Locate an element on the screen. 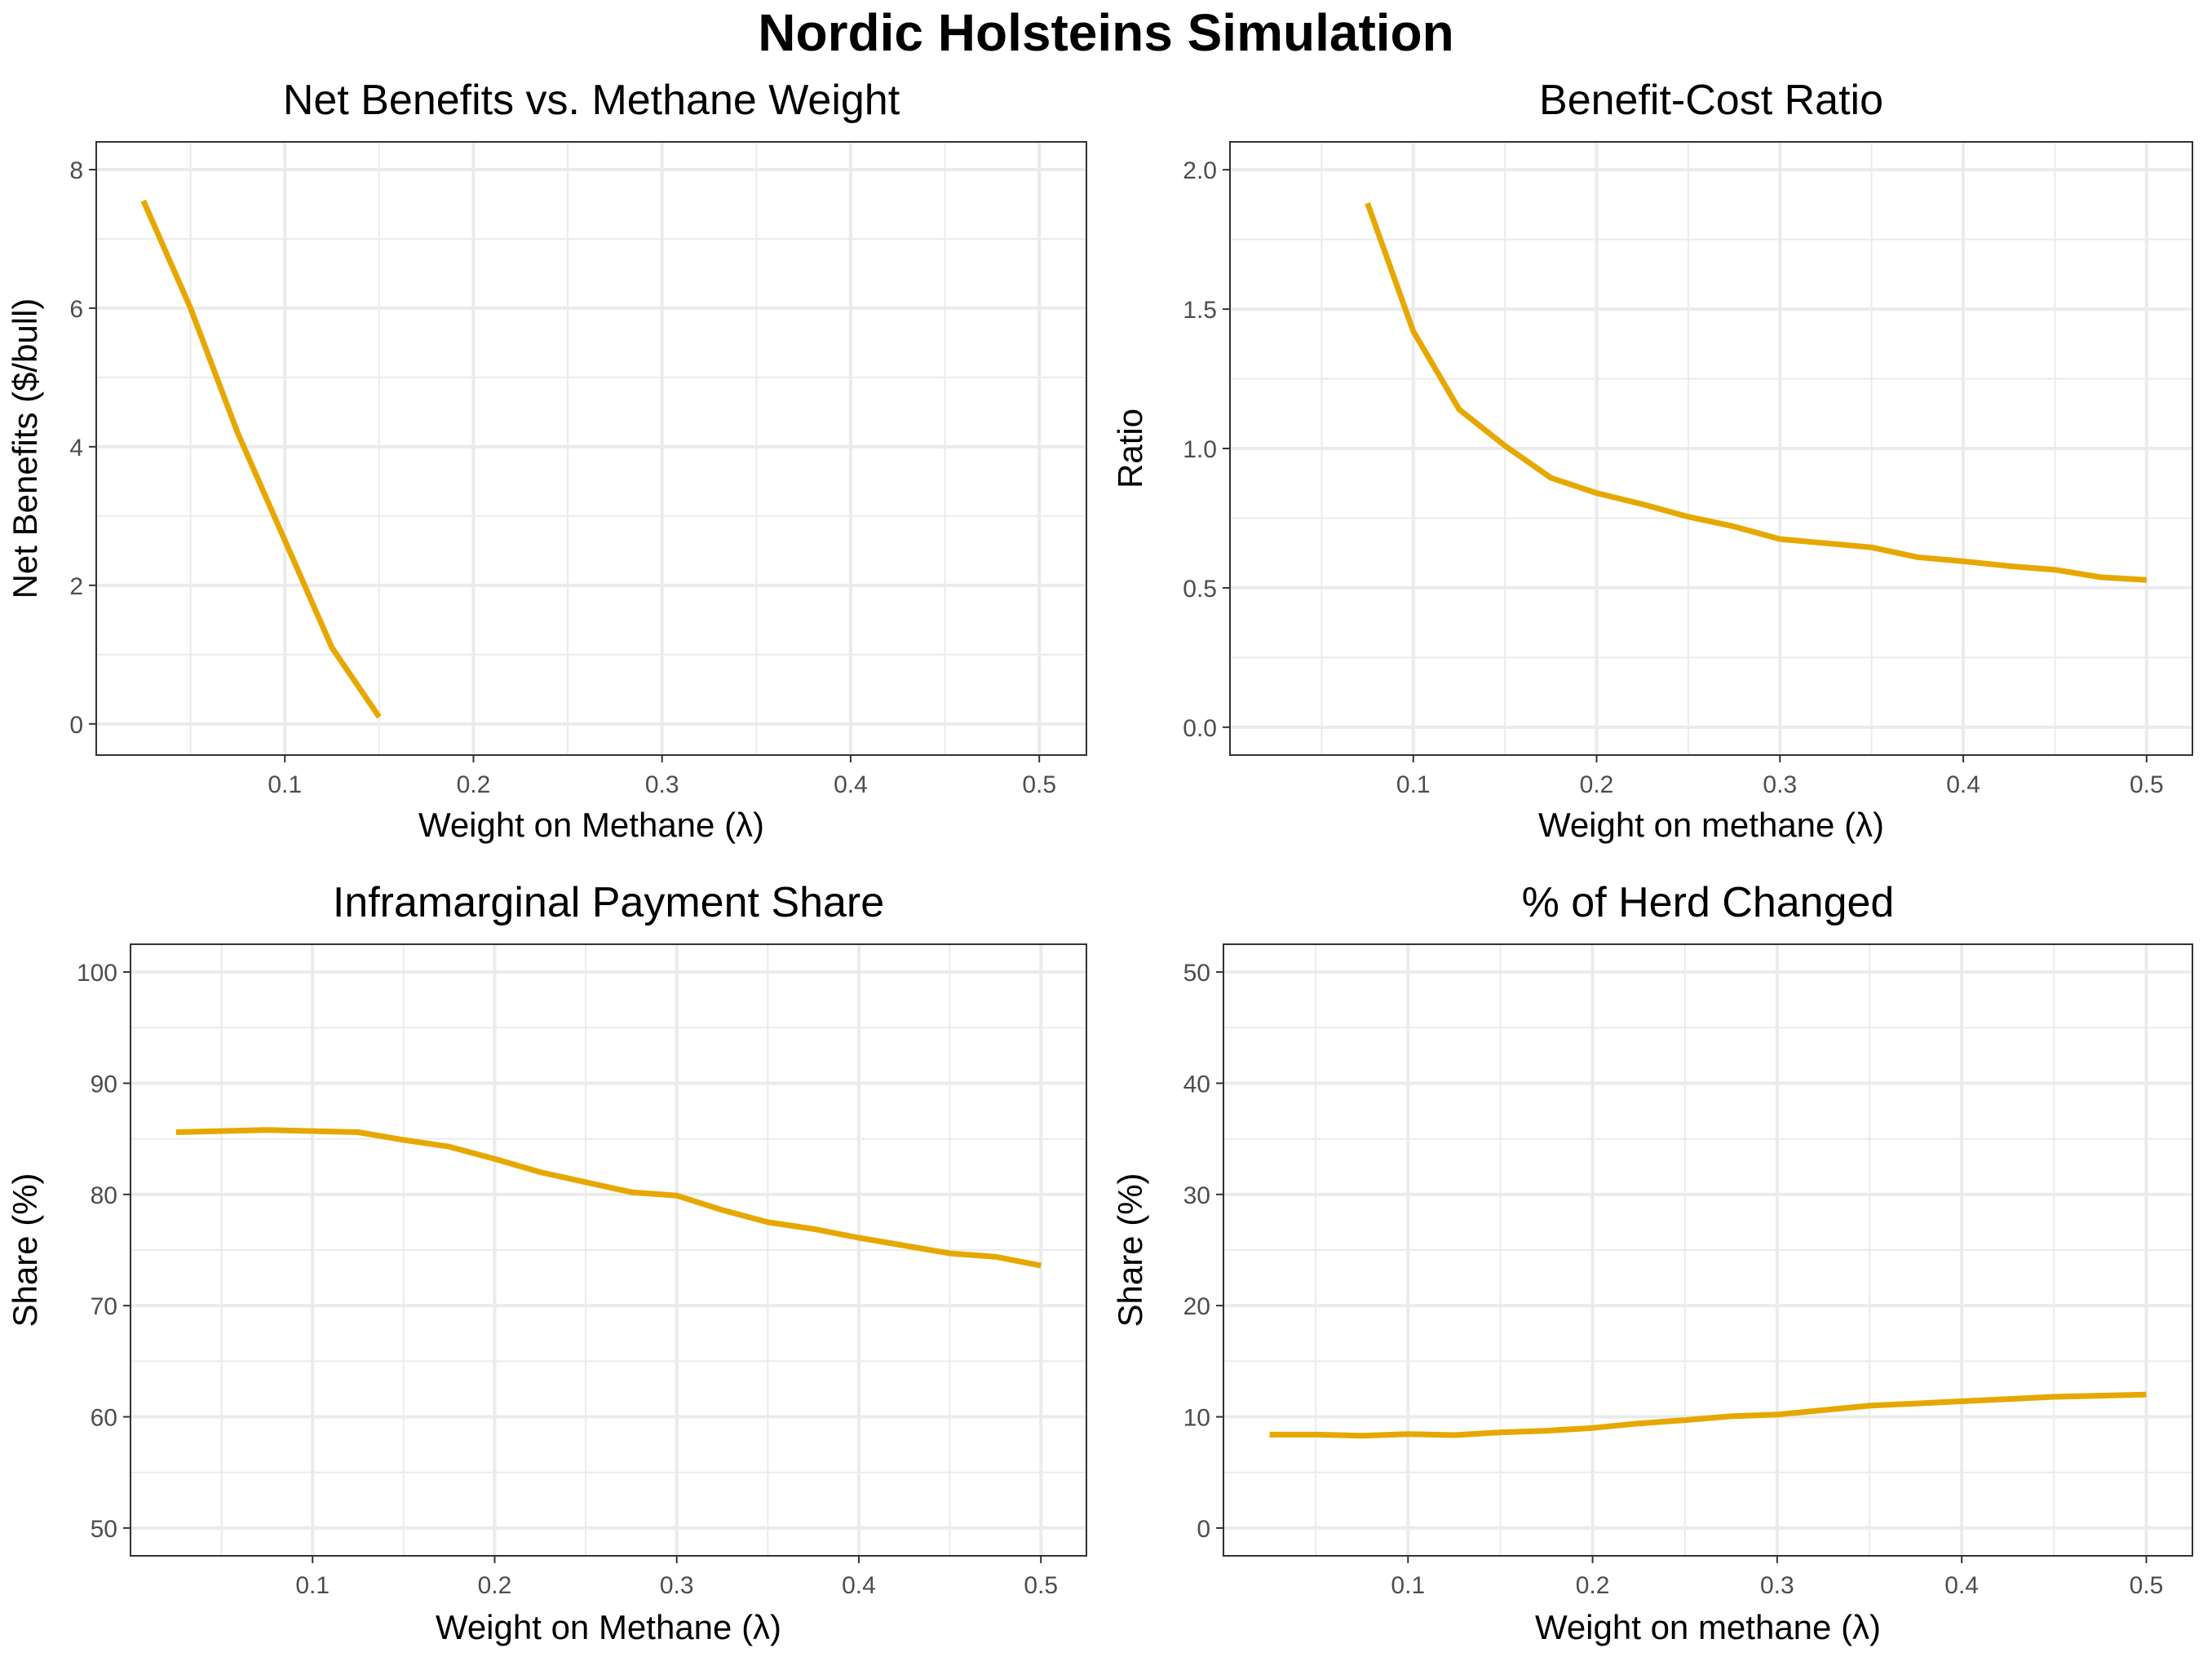 This screenshot has height=1661, width=2212. y-tick-label: 10 is located at coordinates (1196, 1418).